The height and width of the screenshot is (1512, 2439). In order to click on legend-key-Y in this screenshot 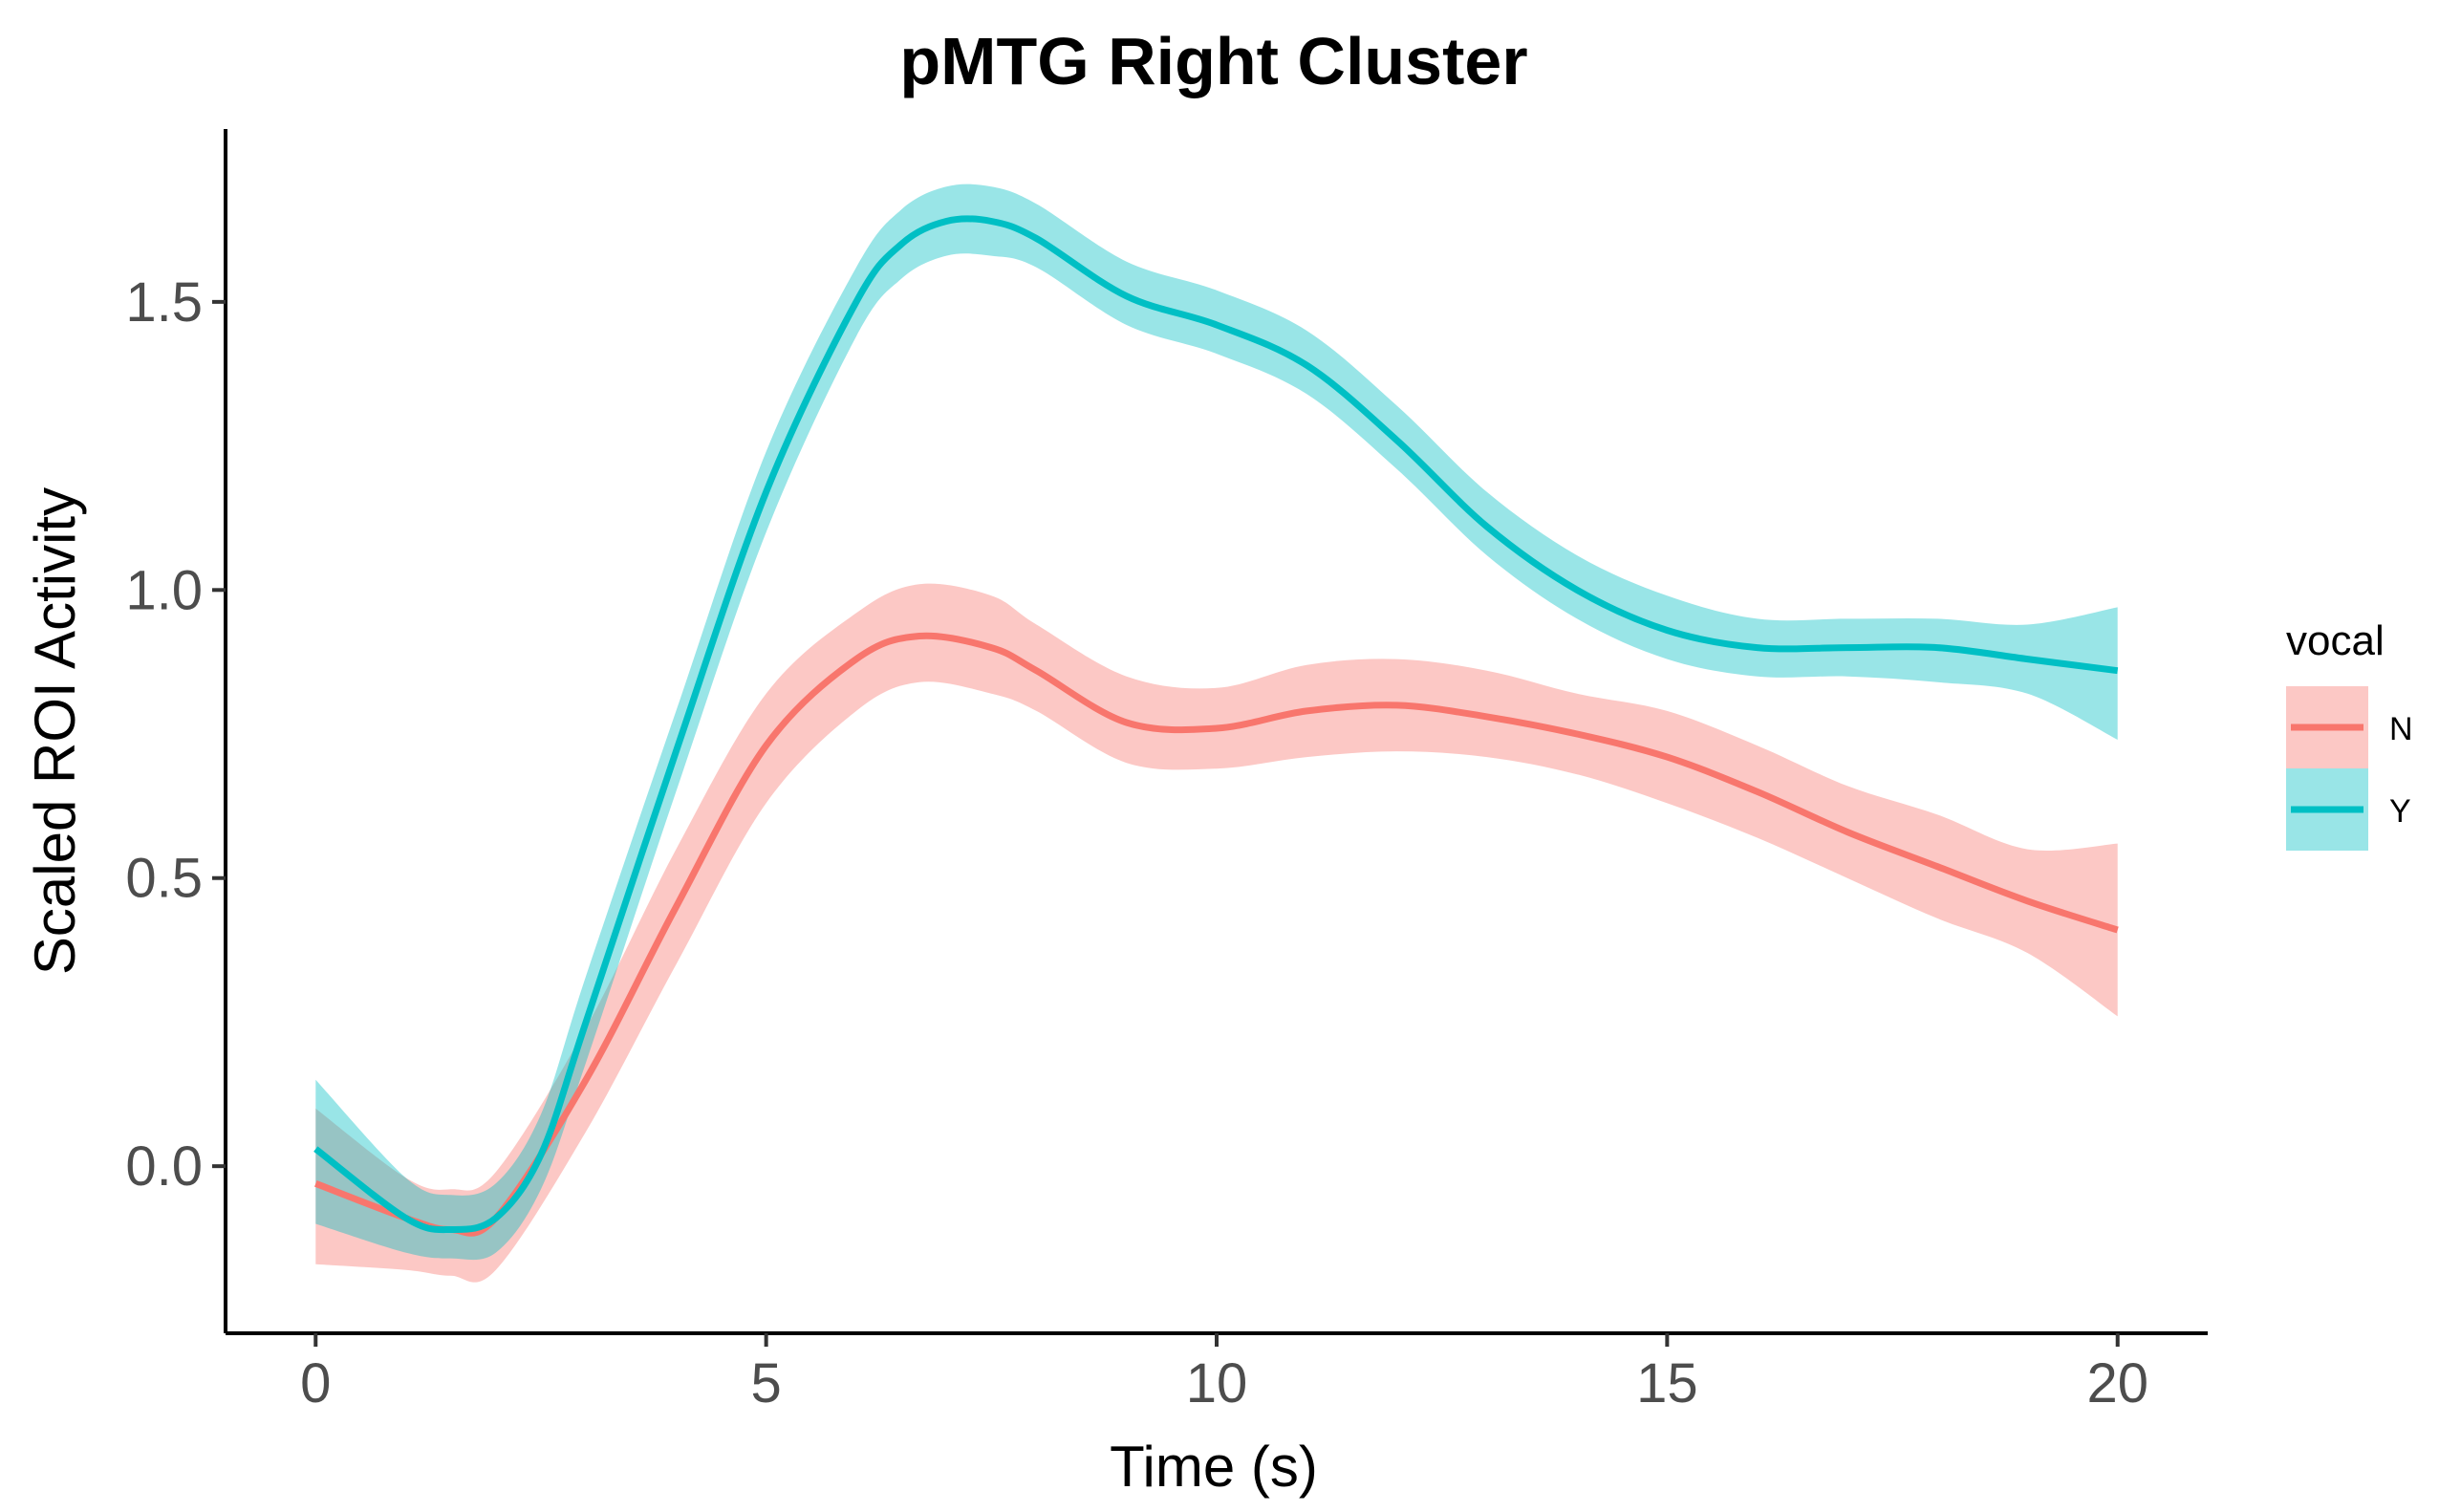, I will do `click(2327, 809)`.